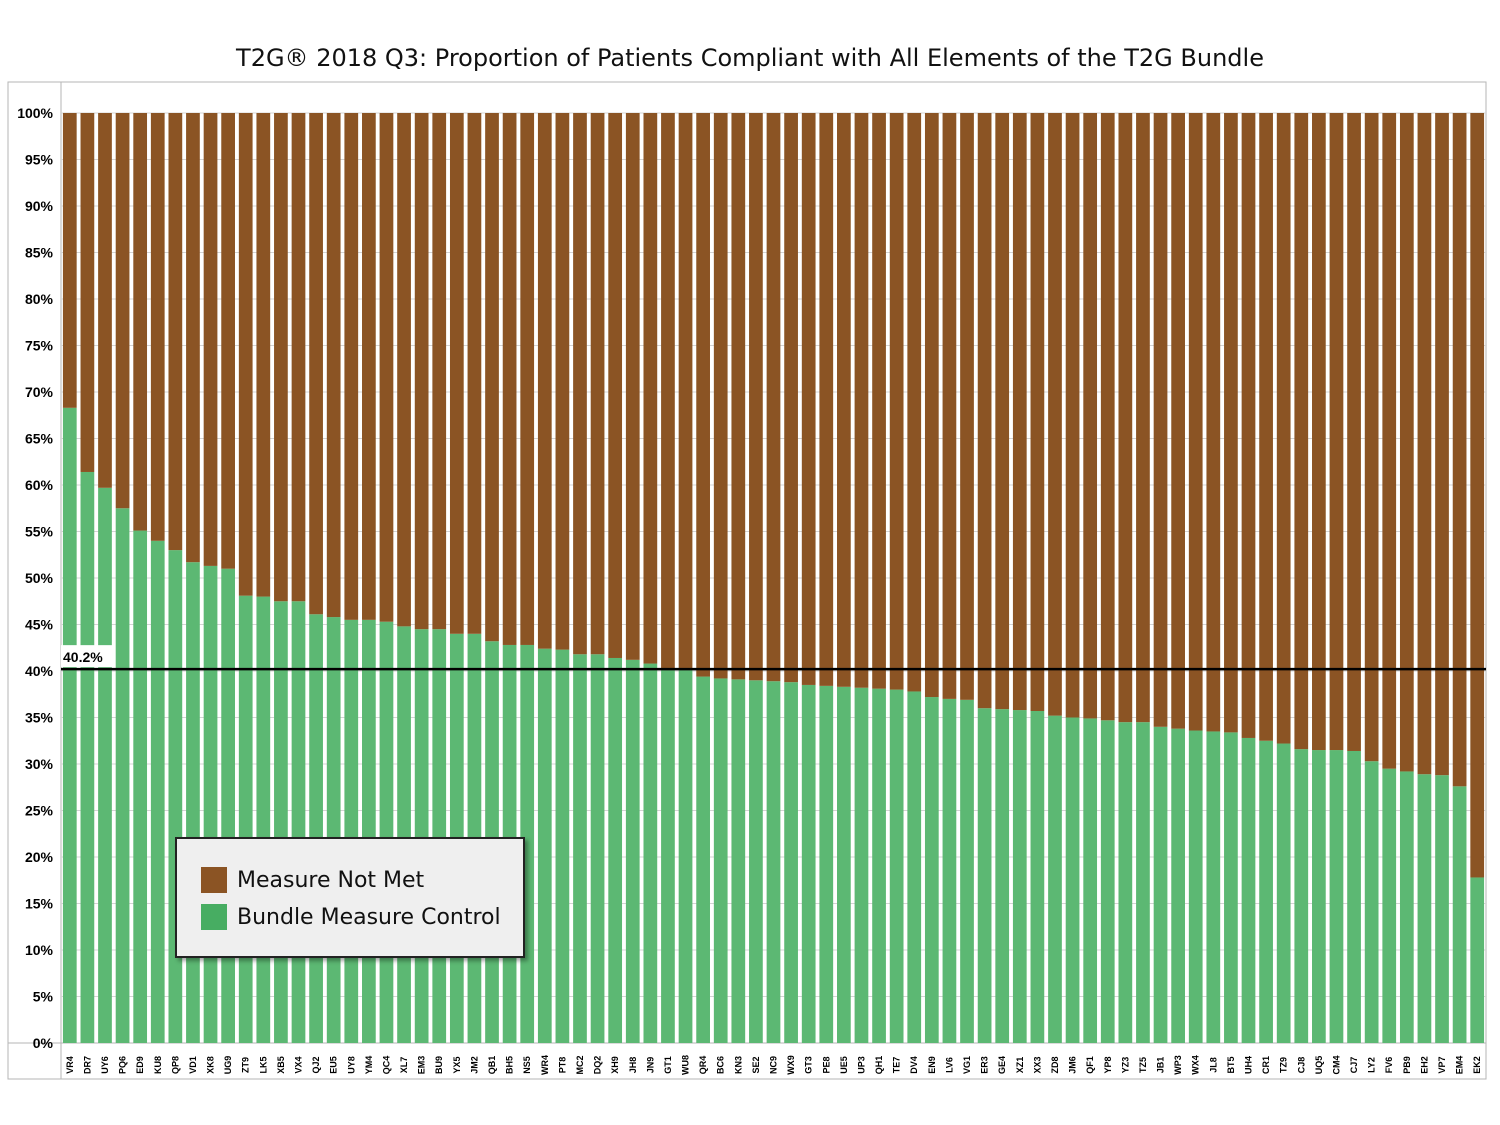 The image size is (1500, 1125). What do you see at coordinates (39, 718) in the screenshot?
I see `y-tick-label: 35%` at bounding box center [39, 718].